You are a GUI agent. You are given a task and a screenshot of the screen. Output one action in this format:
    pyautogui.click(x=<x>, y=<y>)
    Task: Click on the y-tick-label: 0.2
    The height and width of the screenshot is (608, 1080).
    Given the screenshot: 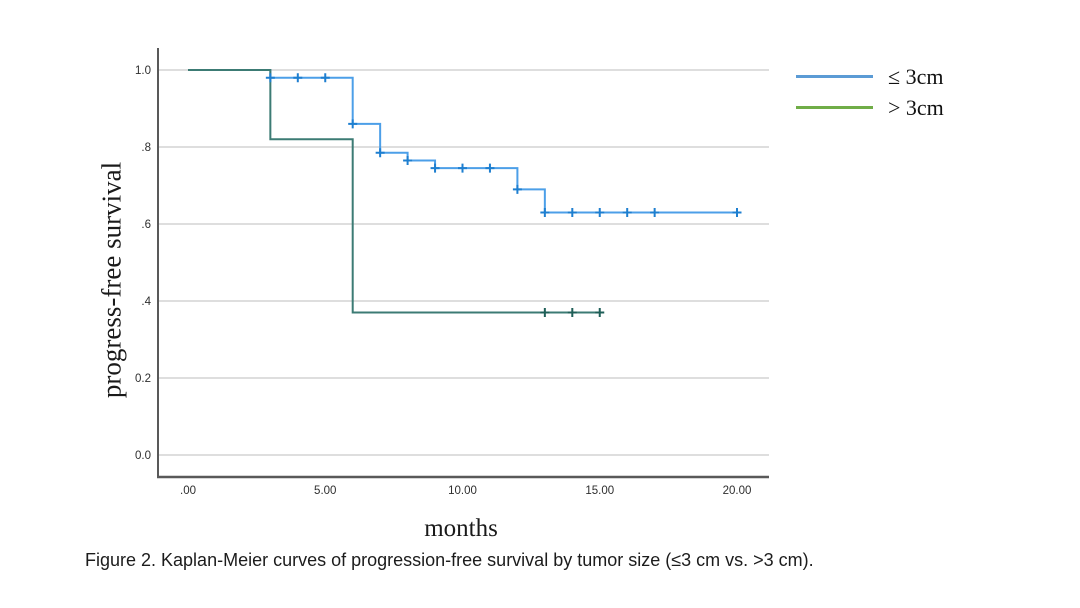 What is the action you would take?
    pyautogui.click(x=143, y=379)
    